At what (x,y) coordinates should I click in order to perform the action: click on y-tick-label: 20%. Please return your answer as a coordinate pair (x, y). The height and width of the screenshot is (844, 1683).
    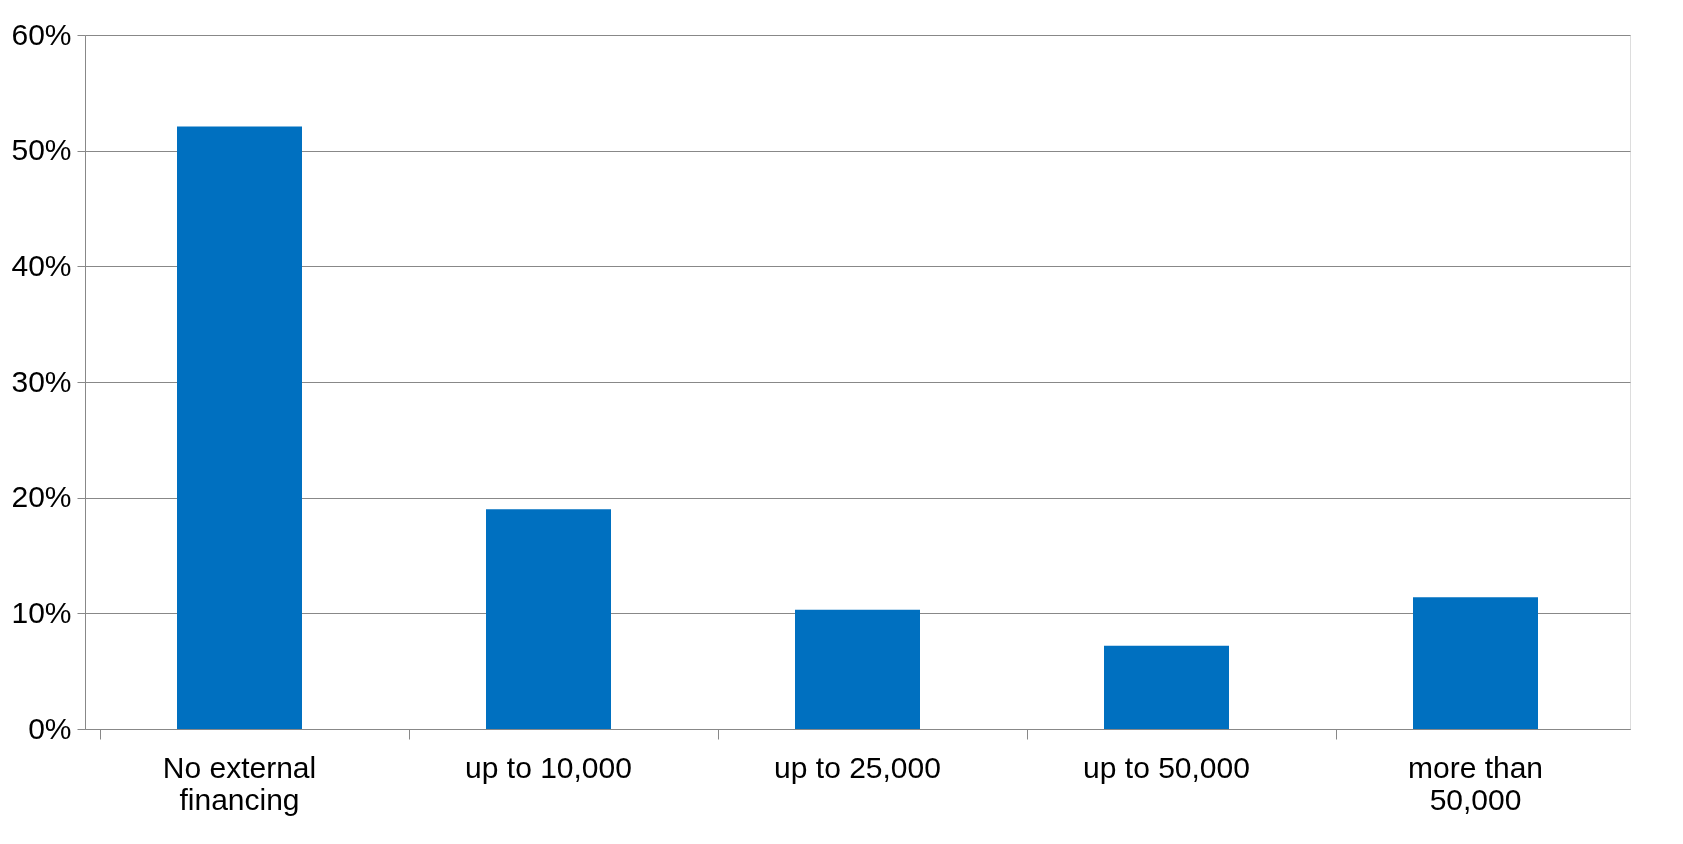
    Looking at the image, I should click on (41, 497).